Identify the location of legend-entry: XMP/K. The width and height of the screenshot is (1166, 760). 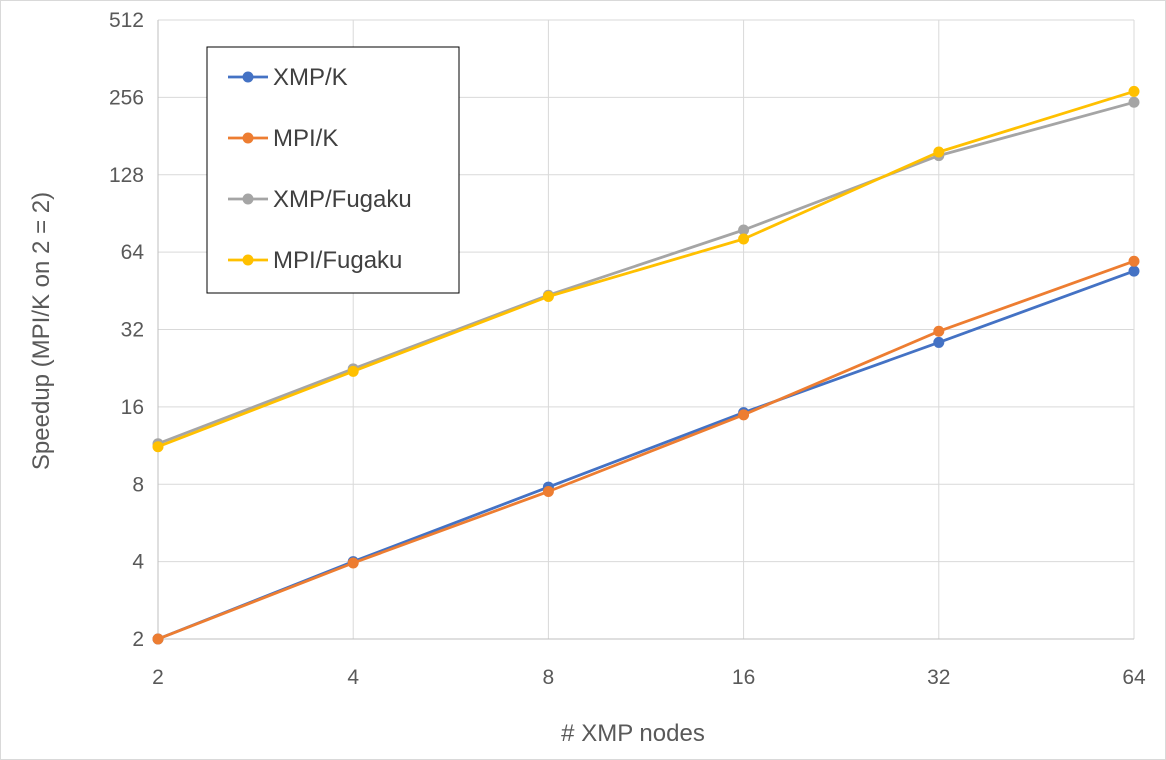
(288, 77).